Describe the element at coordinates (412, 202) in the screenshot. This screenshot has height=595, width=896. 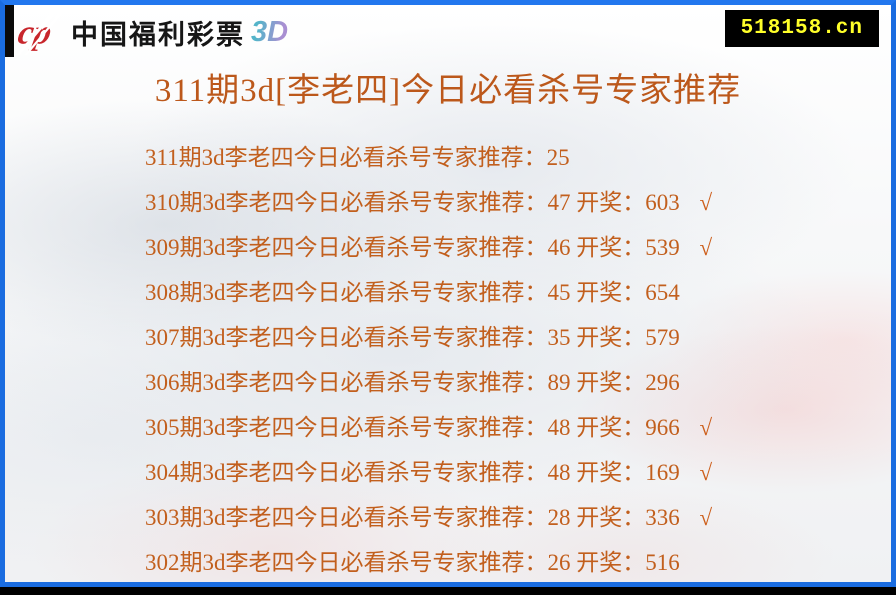
I see `prediction-row-text: 310期3d李老四今日必看杀号专家推荐：47 开奖：603` at that location.